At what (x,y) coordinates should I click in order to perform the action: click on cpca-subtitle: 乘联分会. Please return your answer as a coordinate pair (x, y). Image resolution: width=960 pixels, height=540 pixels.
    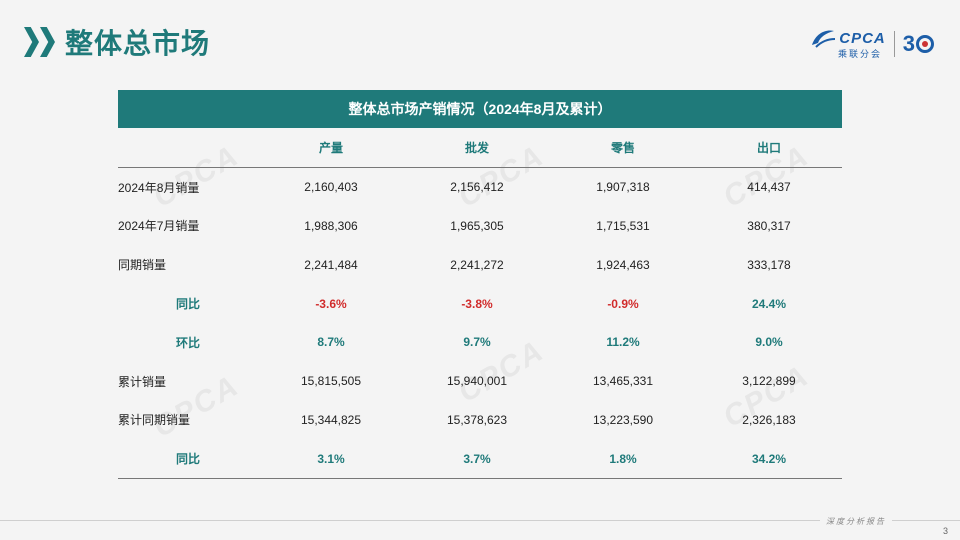
    Looking at the image, I should click on (859, 54).